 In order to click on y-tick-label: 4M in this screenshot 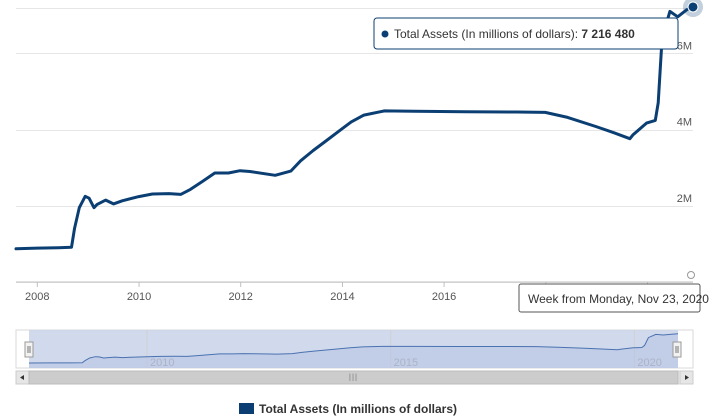, I will do `click(684, 123)`.